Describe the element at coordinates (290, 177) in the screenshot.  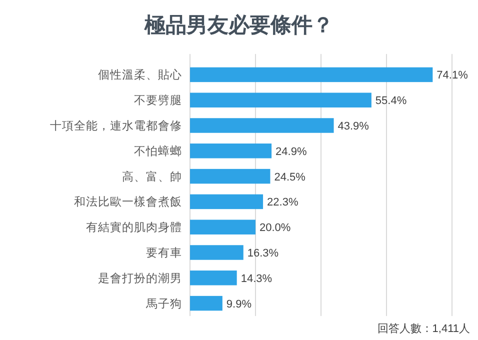
I see `data-label: 24.5%` at that location.